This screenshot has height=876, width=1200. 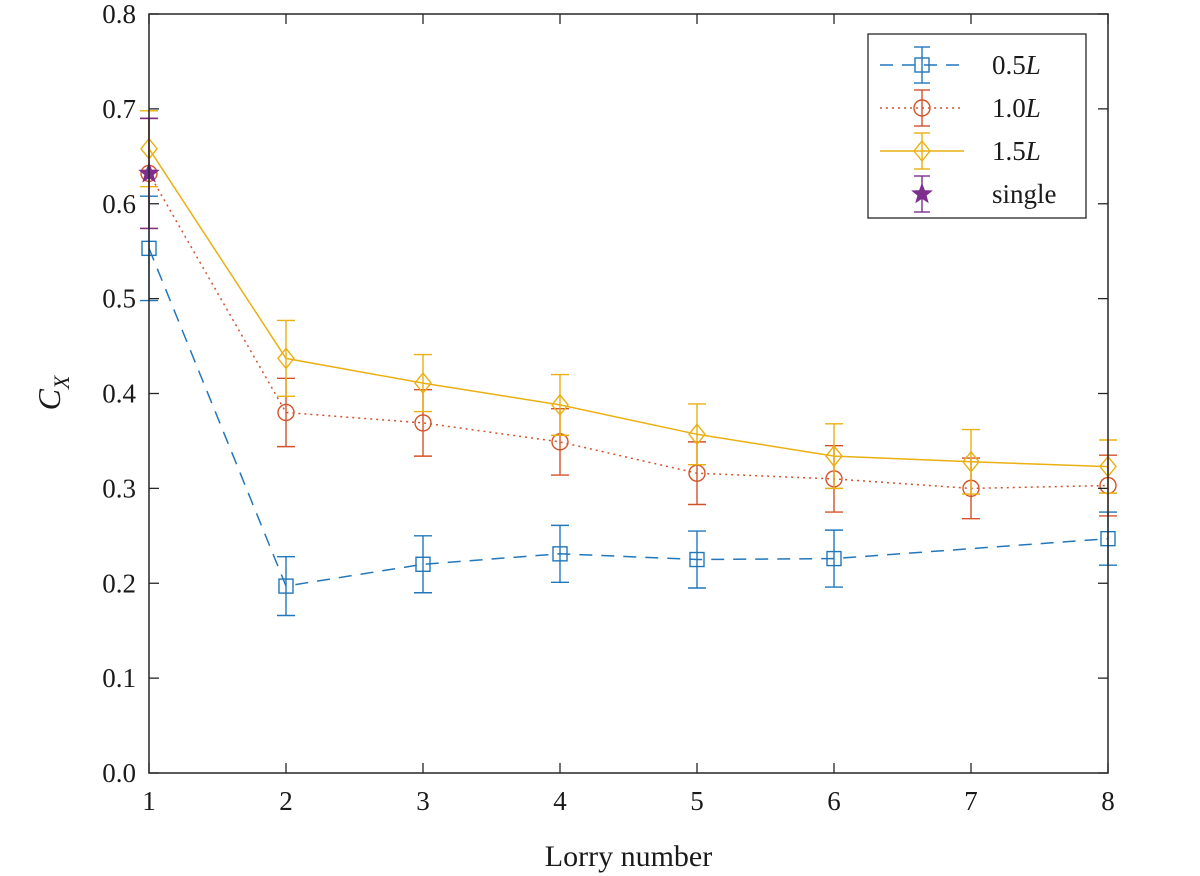 I want to click on svg-text: CX, so click(x=52, y=392).